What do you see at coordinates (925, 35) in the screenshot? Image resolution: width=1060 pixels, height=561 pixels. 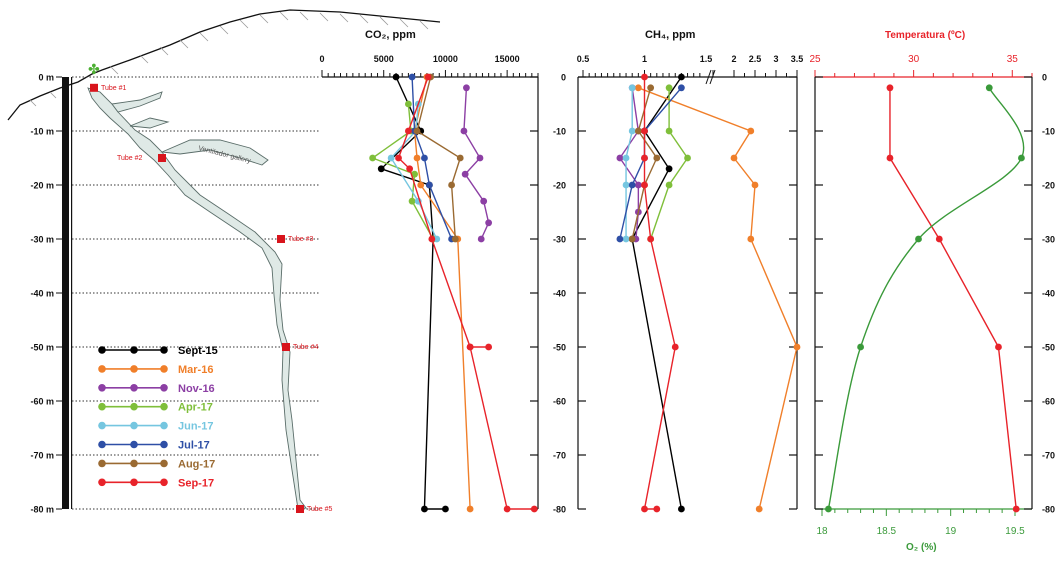 I see `temperature-axis-title: Temperatura (ºC)` at bounding box center [925, 35].